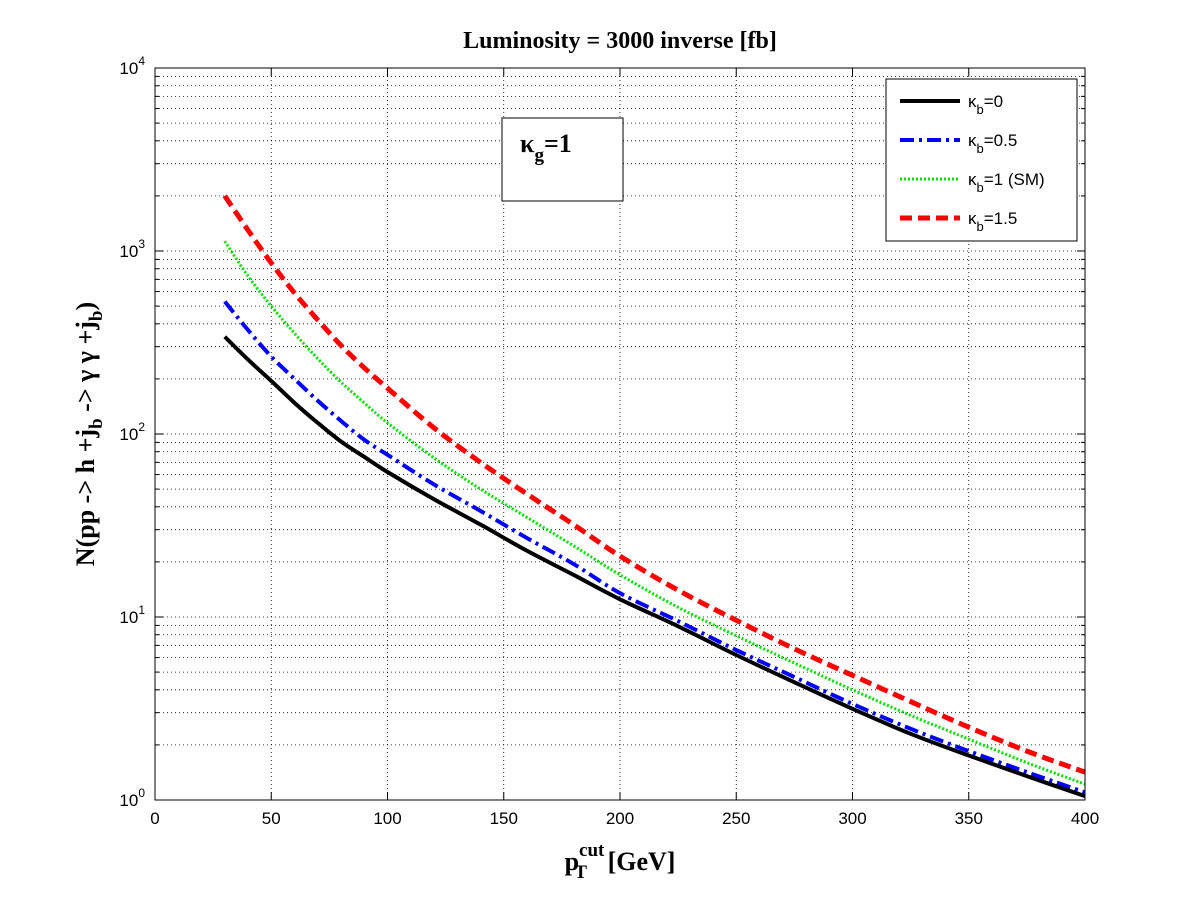  What do you see at coordinates (141, 244) in the screenshot?
I see `y-tick-exponent: 3` at bounding box center [141, 244].